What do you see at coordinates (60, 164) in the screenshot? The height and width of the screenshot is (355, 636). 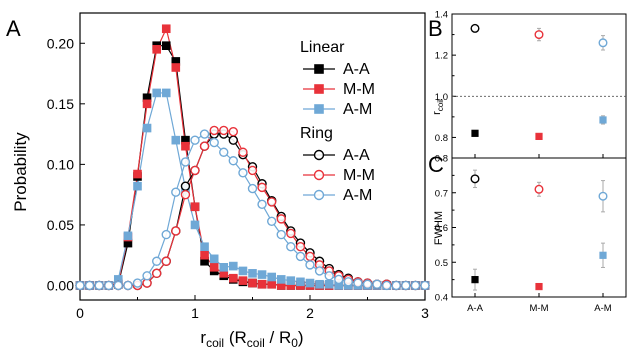 I see `y-tick-label-a: 0.10` at bounding box center [60, 164].